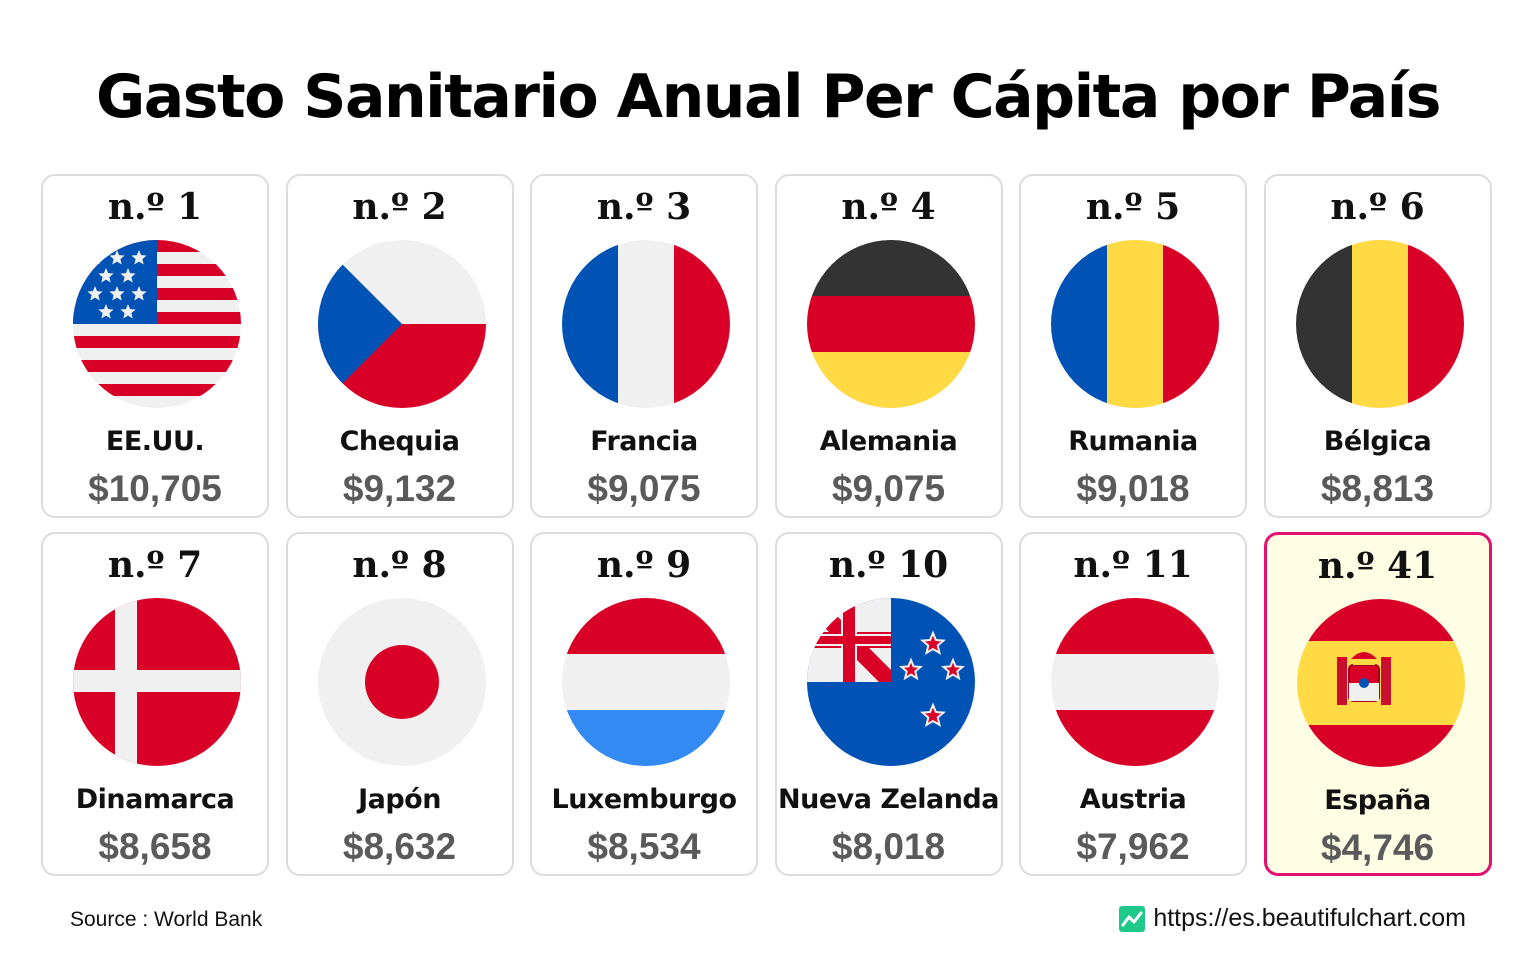  Describe the element at coordinates (155, 799) in the screenshot. I see `country-name: Dinamarca` at that location.